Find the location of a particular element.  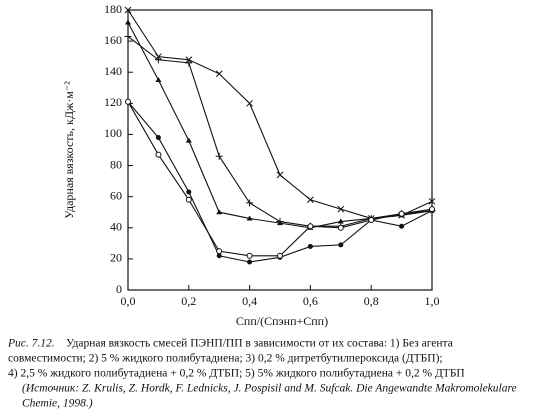

y-tick-label: 160 is located at coordinates (113, 40).